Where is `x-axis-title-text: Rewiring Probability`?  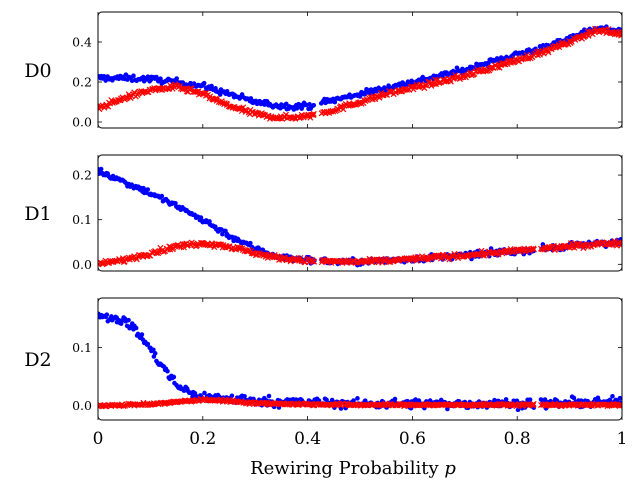
x-axis-title-text: Rewiring Probability is located at coordinates (344, 468).